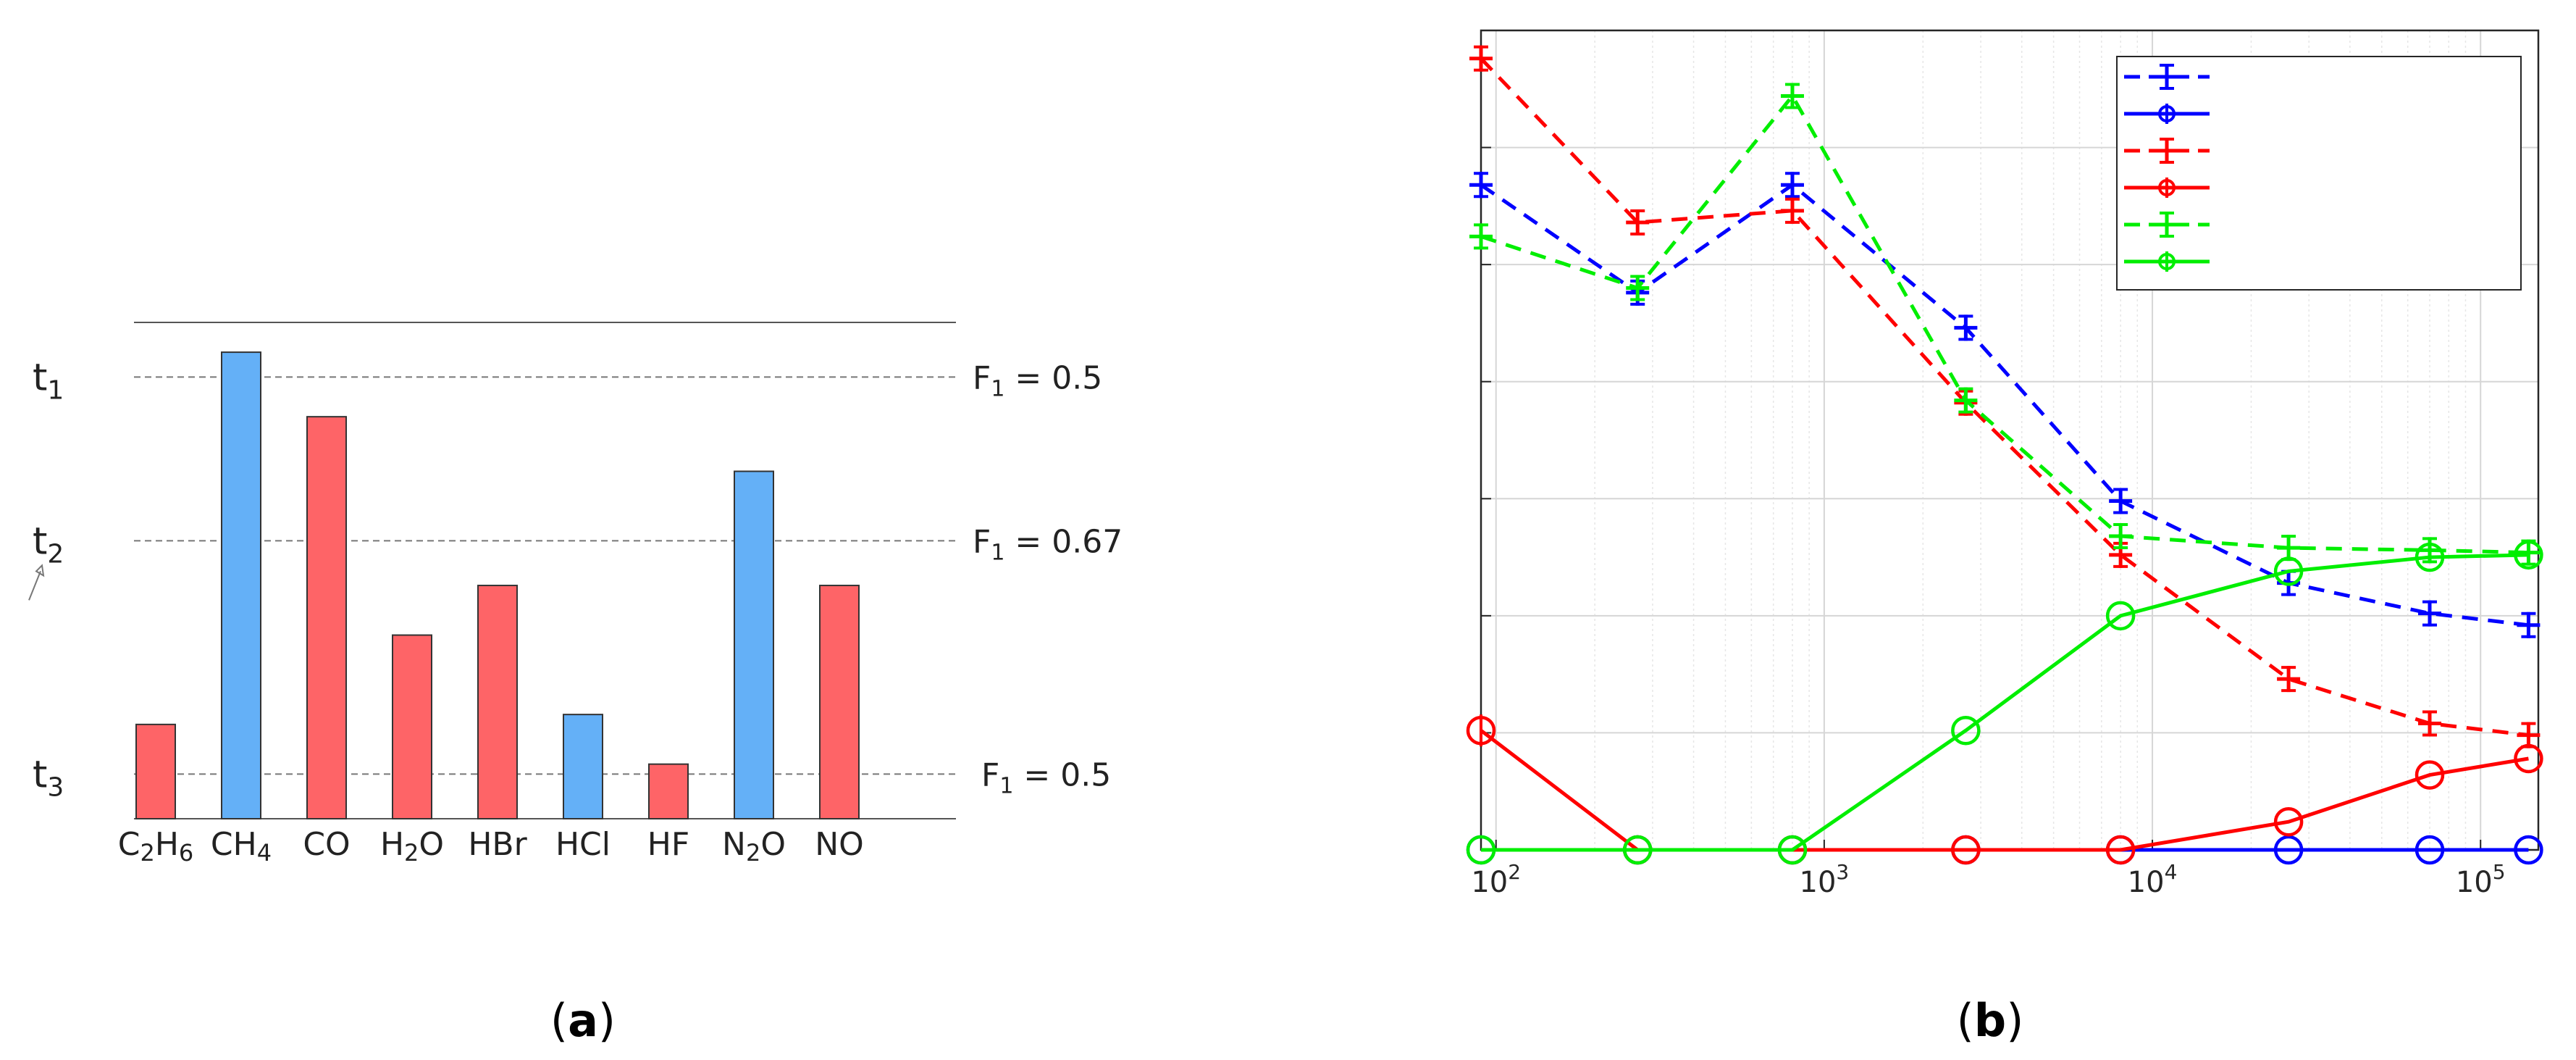 The width and height of the screenshot is (2576, 1060). Describe the element at coordinates (2005, 702) in the screenshot. I see `series-line-pls-br-training` at that location.